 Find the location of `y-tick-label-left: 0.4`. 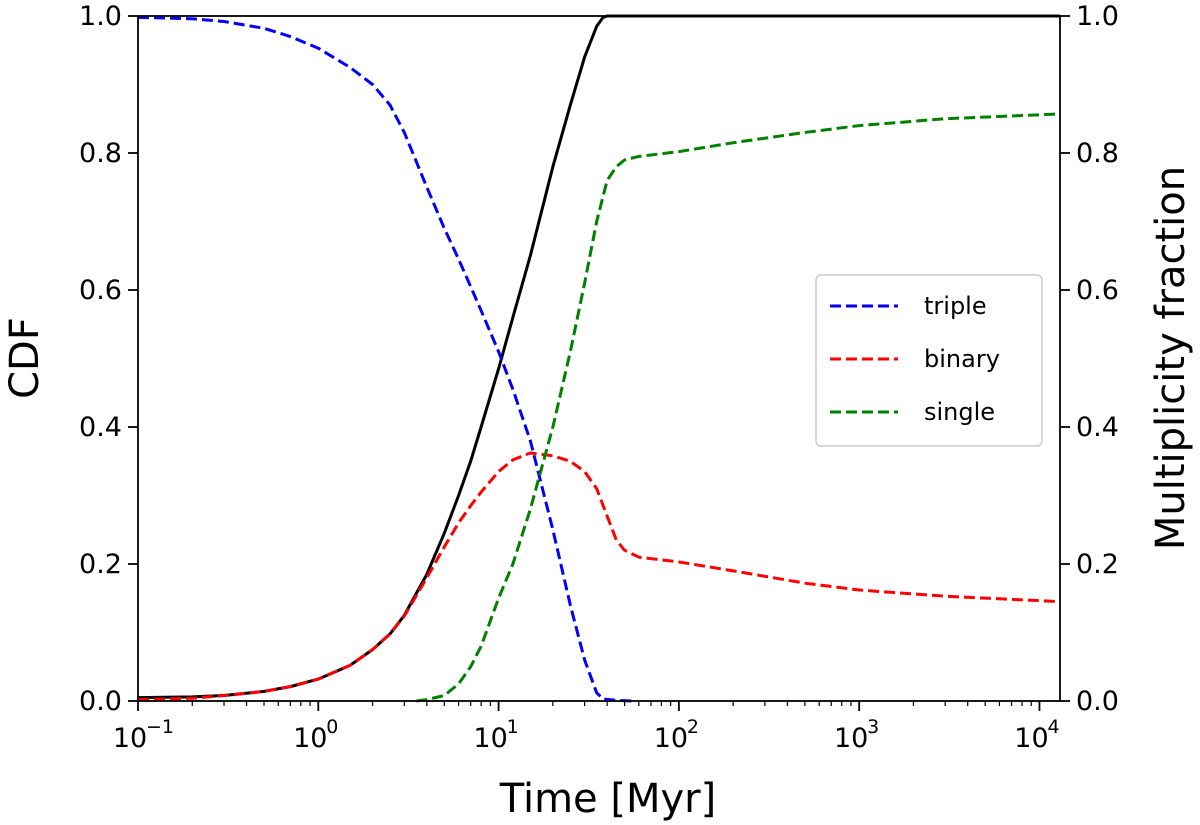

y-tick-label-left: 0.4 is located at coordinates (100, 427).